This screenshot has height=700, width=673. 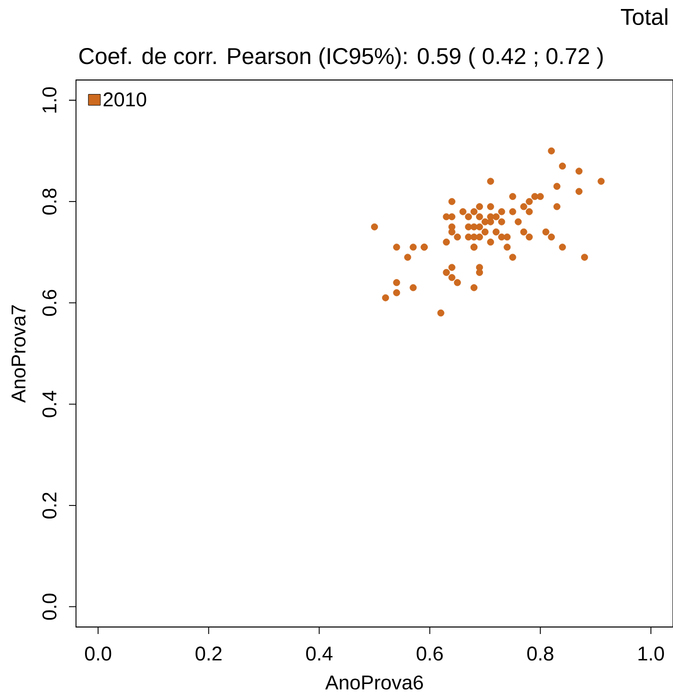 What do you see at coordinates (49, 201) in the screenshot?
I see `y-tick-label: 0.8` at bounding box center [49, 201].